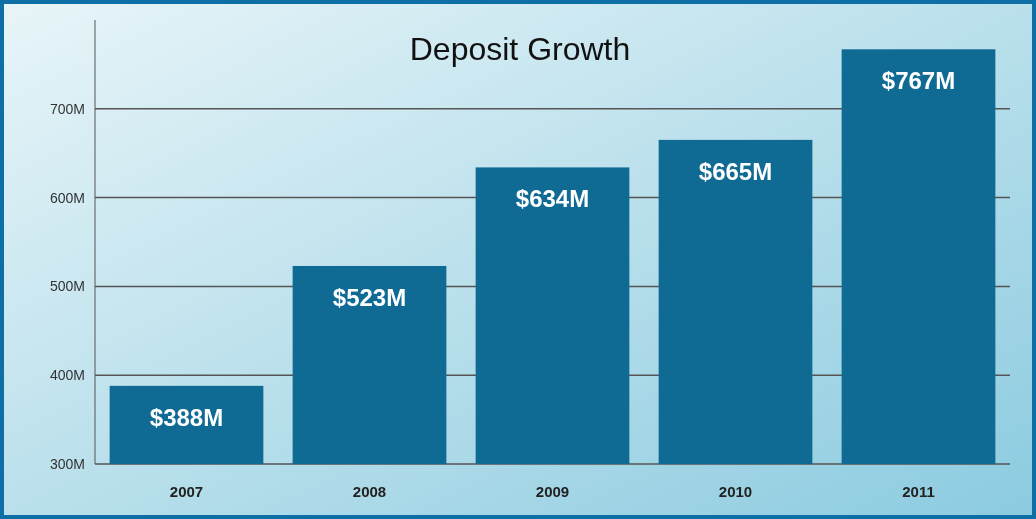 Image resolution: width=1036 pixels, height=519 pixels. What do you see at coordinates (67, 375) in the screenshot?
I see `y-tick-label: 400M` at bounding box center [67, 375].